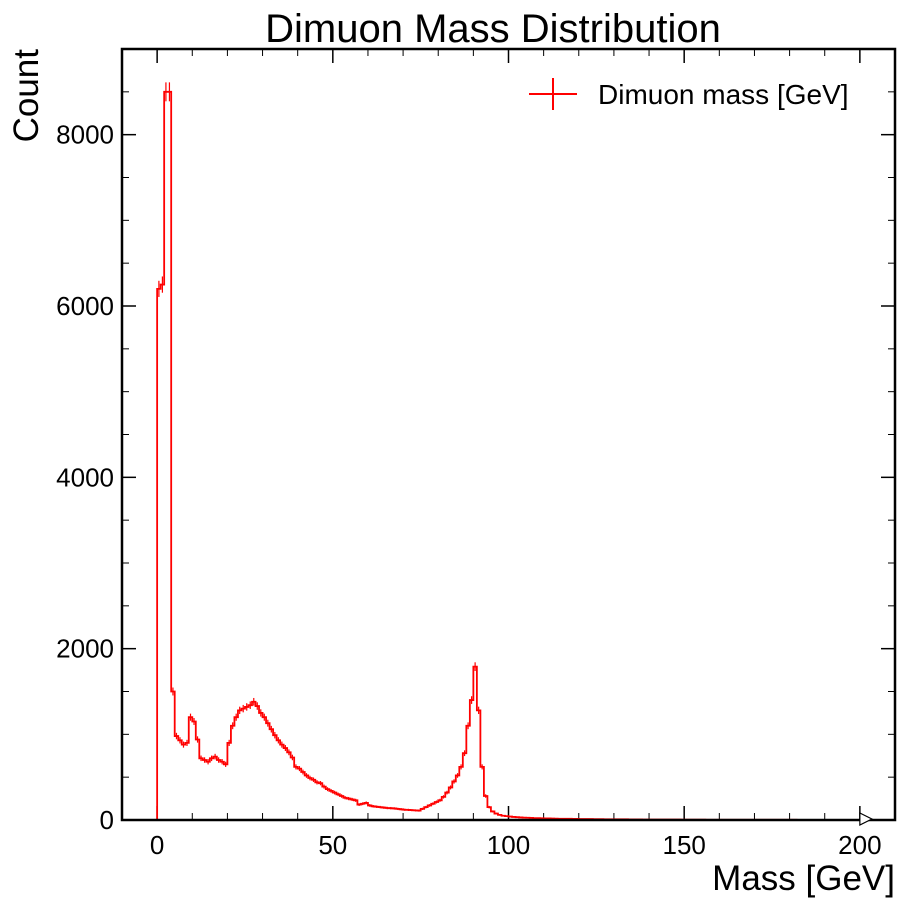 This screenshot has width=907, height=907. What do you see at coordinates (107, 820) in the screenshot?
I see `y-tick-label: 0` at bounding box center [107, 820].